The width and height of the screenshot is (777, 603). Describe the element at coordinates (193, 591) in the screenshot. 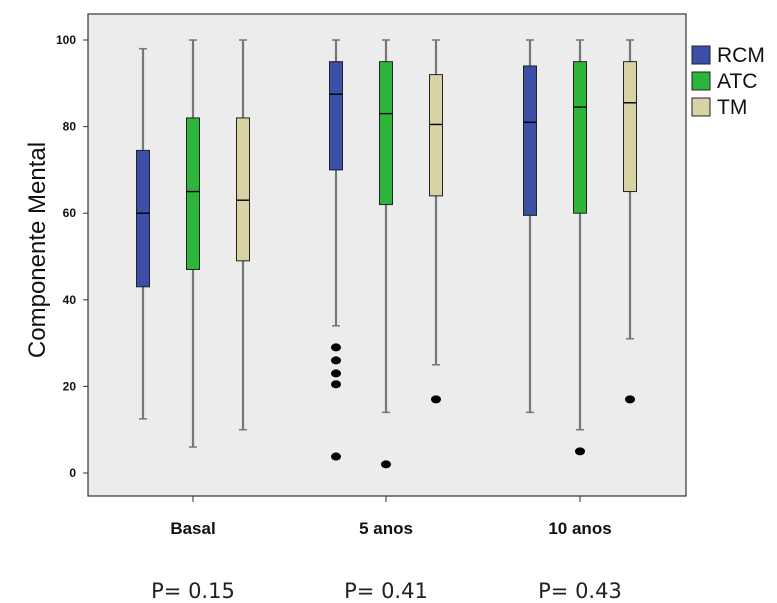

I see `p-value-label: P= 0.15` at that location.